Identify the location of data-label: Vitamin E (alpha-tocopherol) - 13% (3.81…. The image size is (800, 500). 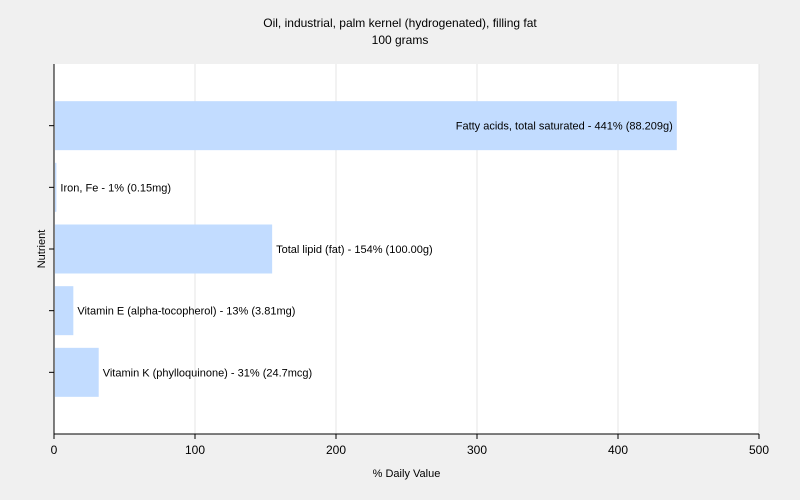
(186, 312).